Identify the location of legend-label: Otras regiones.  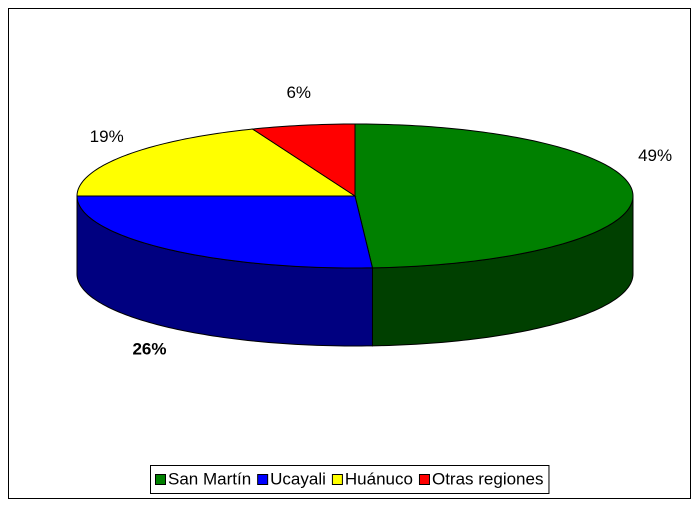
(488, 478).